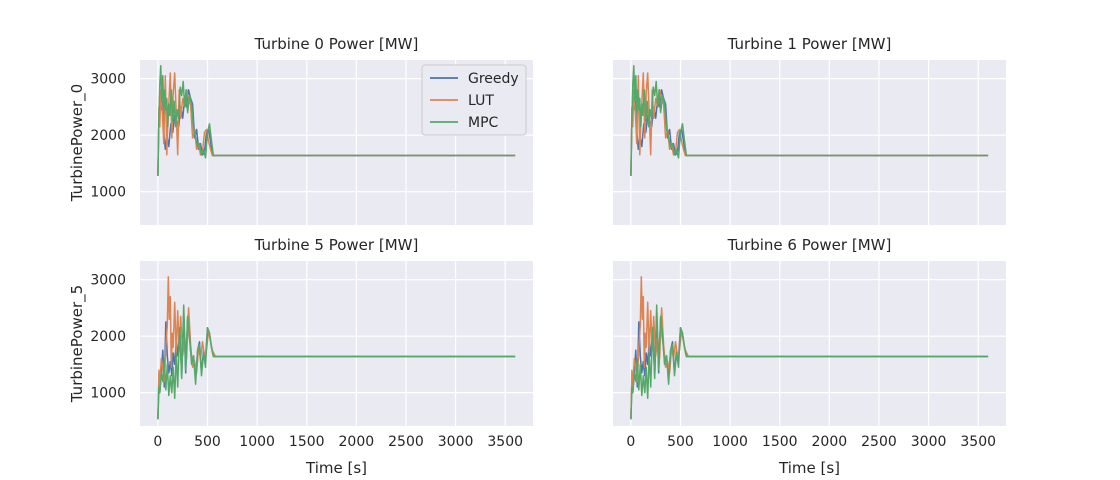  What do you see at coordinates (77, 143) in the screenshot?
I see `y-axis-label: TurbinePower_0` at bounding box center [77, 143].